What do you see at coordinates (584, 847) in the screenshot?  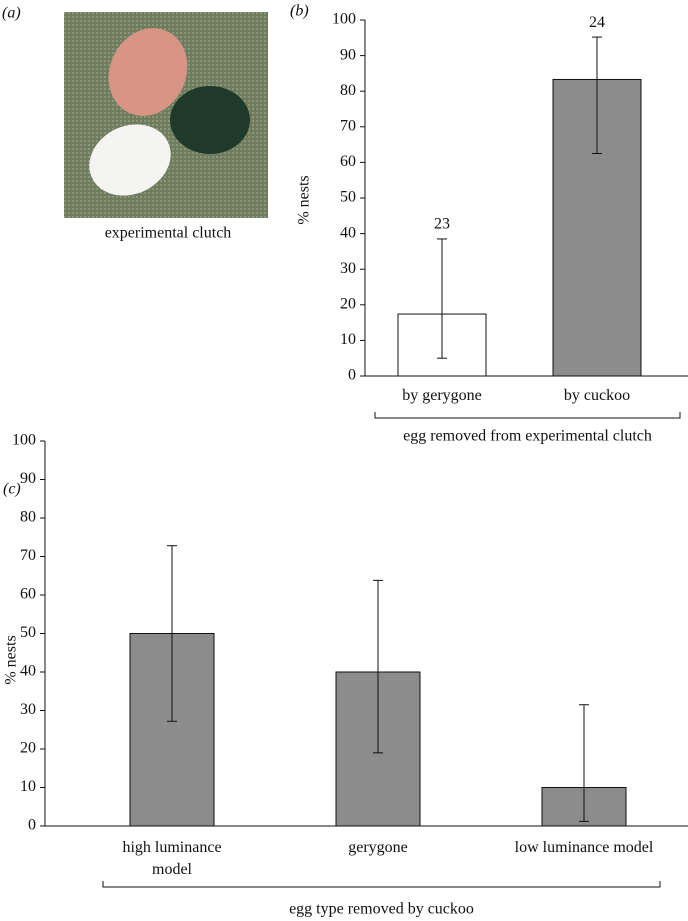 I see `x-tick-label: low luminance model` at bounding box center [584, 847].